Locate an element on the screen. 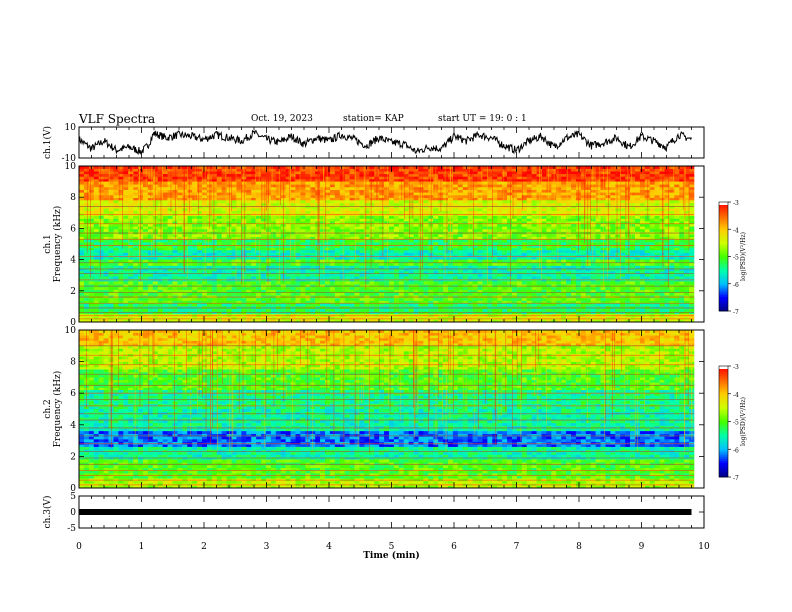  station-name: station= KAP is located at coordinates (373, 119).